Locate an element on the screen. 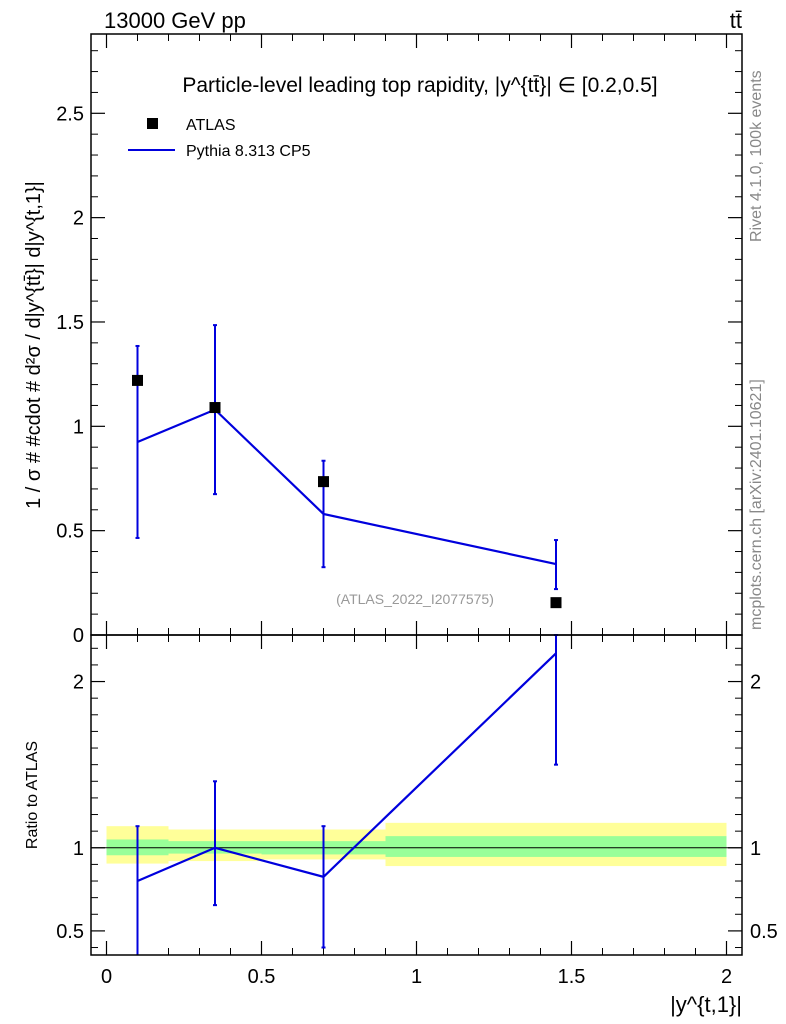 The height and width of the screenshot is (1024, 786). ratio-y-tick-label-right: 2 is located at coordinates (755, 683).